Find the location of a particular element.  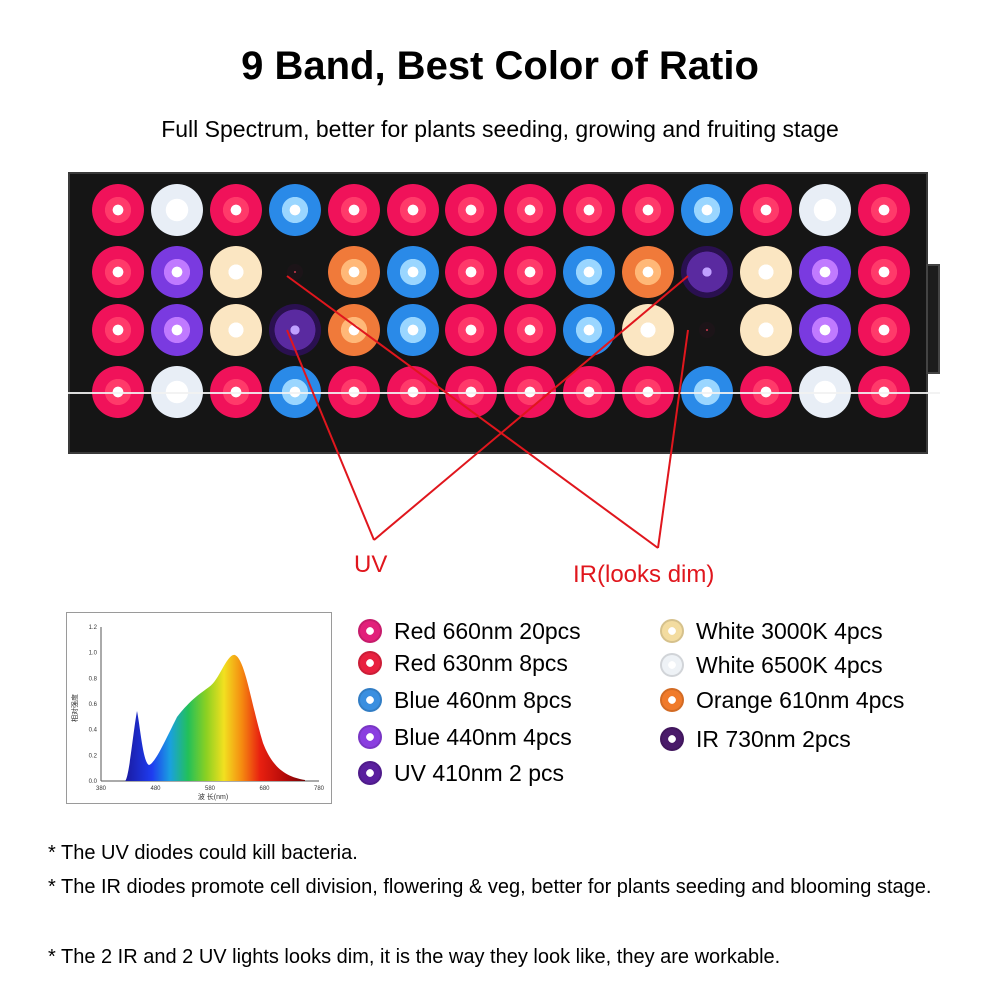

legend-item: White 3000K 4pcs is located at coordinates (771, 631).